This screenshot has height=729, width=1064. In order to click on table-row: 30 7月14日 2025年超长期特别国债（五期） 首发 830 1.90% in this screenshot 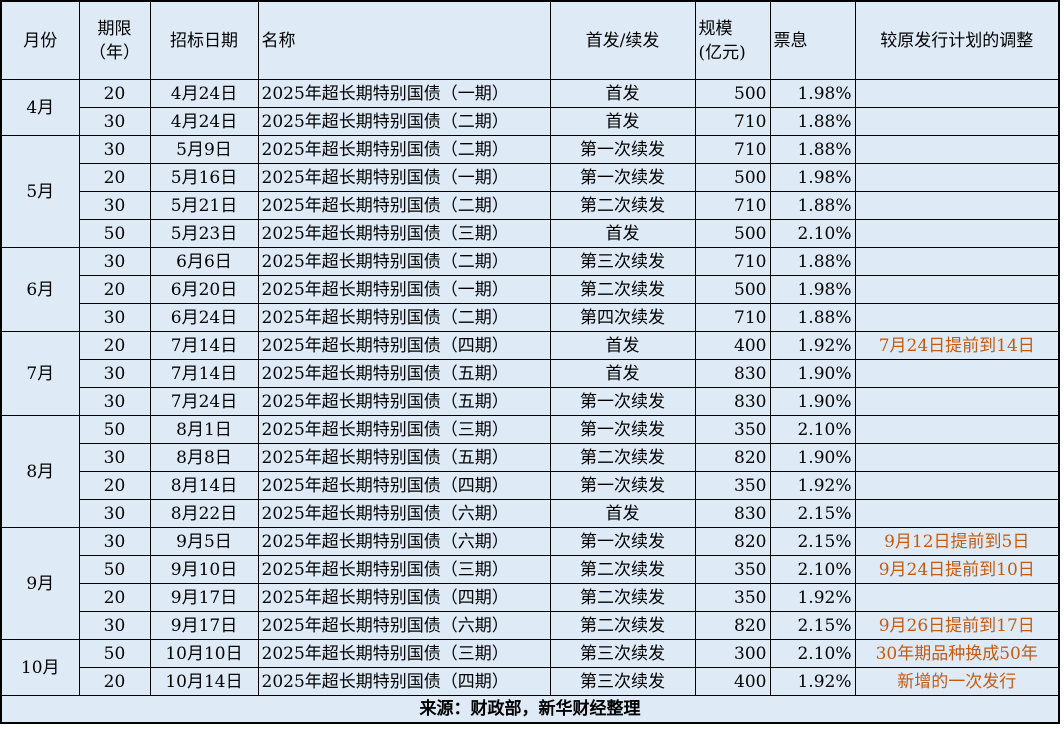, I will do `click(530, 373)`.